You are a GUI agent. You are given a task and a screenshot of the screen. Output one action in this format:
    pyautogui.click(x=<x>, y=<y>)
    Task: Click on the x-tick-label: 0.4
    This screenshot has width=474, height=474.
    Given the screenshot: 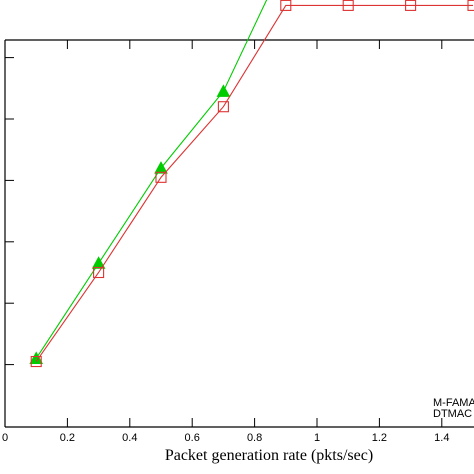 What is the action you would take?
    pyautogui.click(x=129, y=438)
    